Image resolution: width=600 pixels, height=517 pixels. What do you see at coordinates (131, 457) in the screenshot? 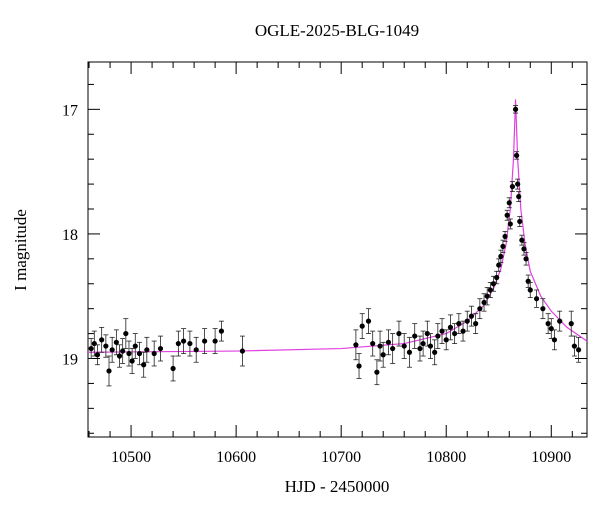
I see `x-tick-label: 10500` at bounding box center [131, 457].